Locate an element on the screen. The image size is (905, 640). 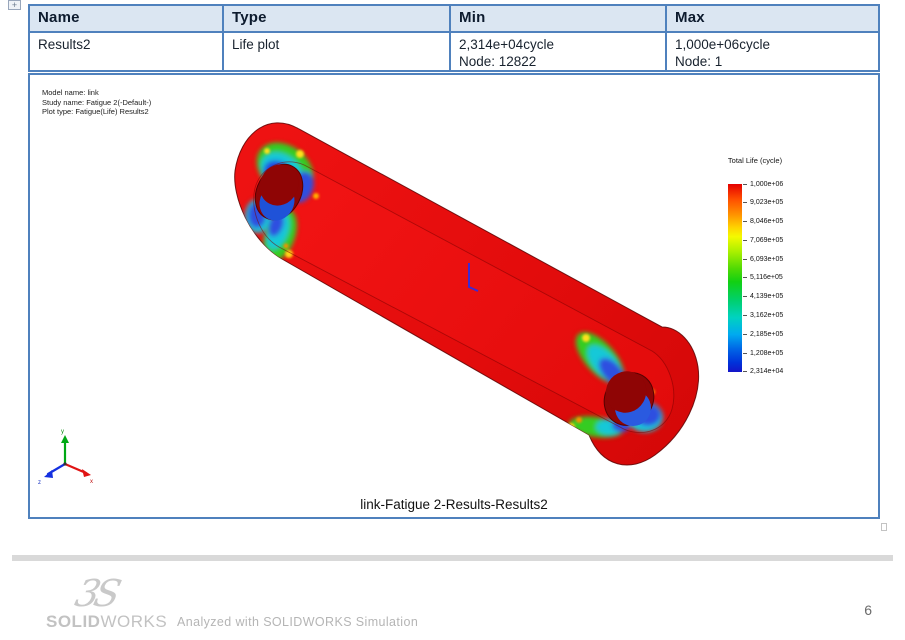
dassault-3ds-logo-icon: 3S is located at coordinates (96, 593).